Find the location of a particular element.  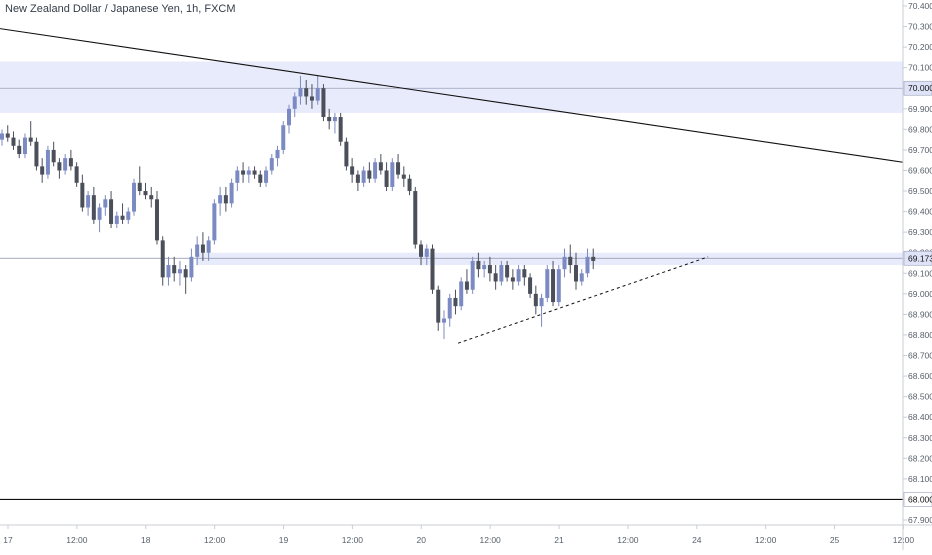

y-tick-label: 69.800 is located at coordinates (920, 129).